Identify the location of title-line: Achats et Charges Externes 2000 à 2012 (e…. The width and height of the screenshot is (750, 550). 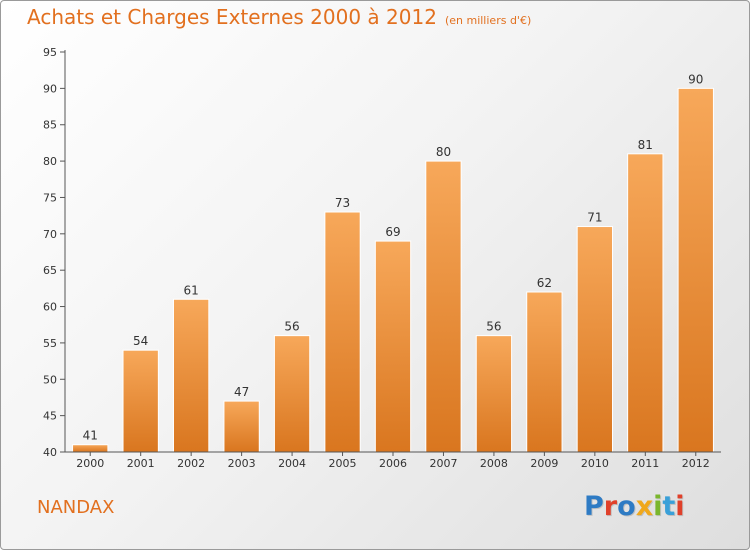
(279, 17).